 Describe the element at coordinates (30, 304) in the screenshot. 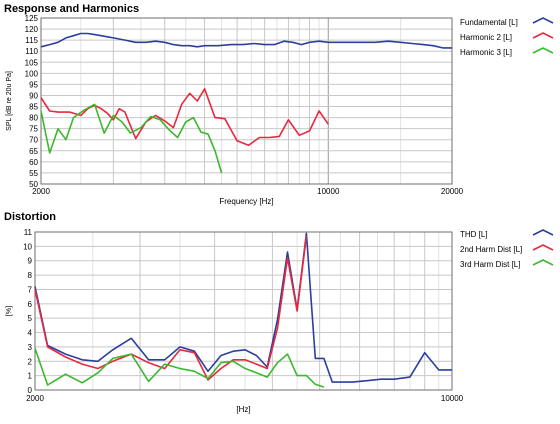

I see `y-tick-label: 6` at that location.